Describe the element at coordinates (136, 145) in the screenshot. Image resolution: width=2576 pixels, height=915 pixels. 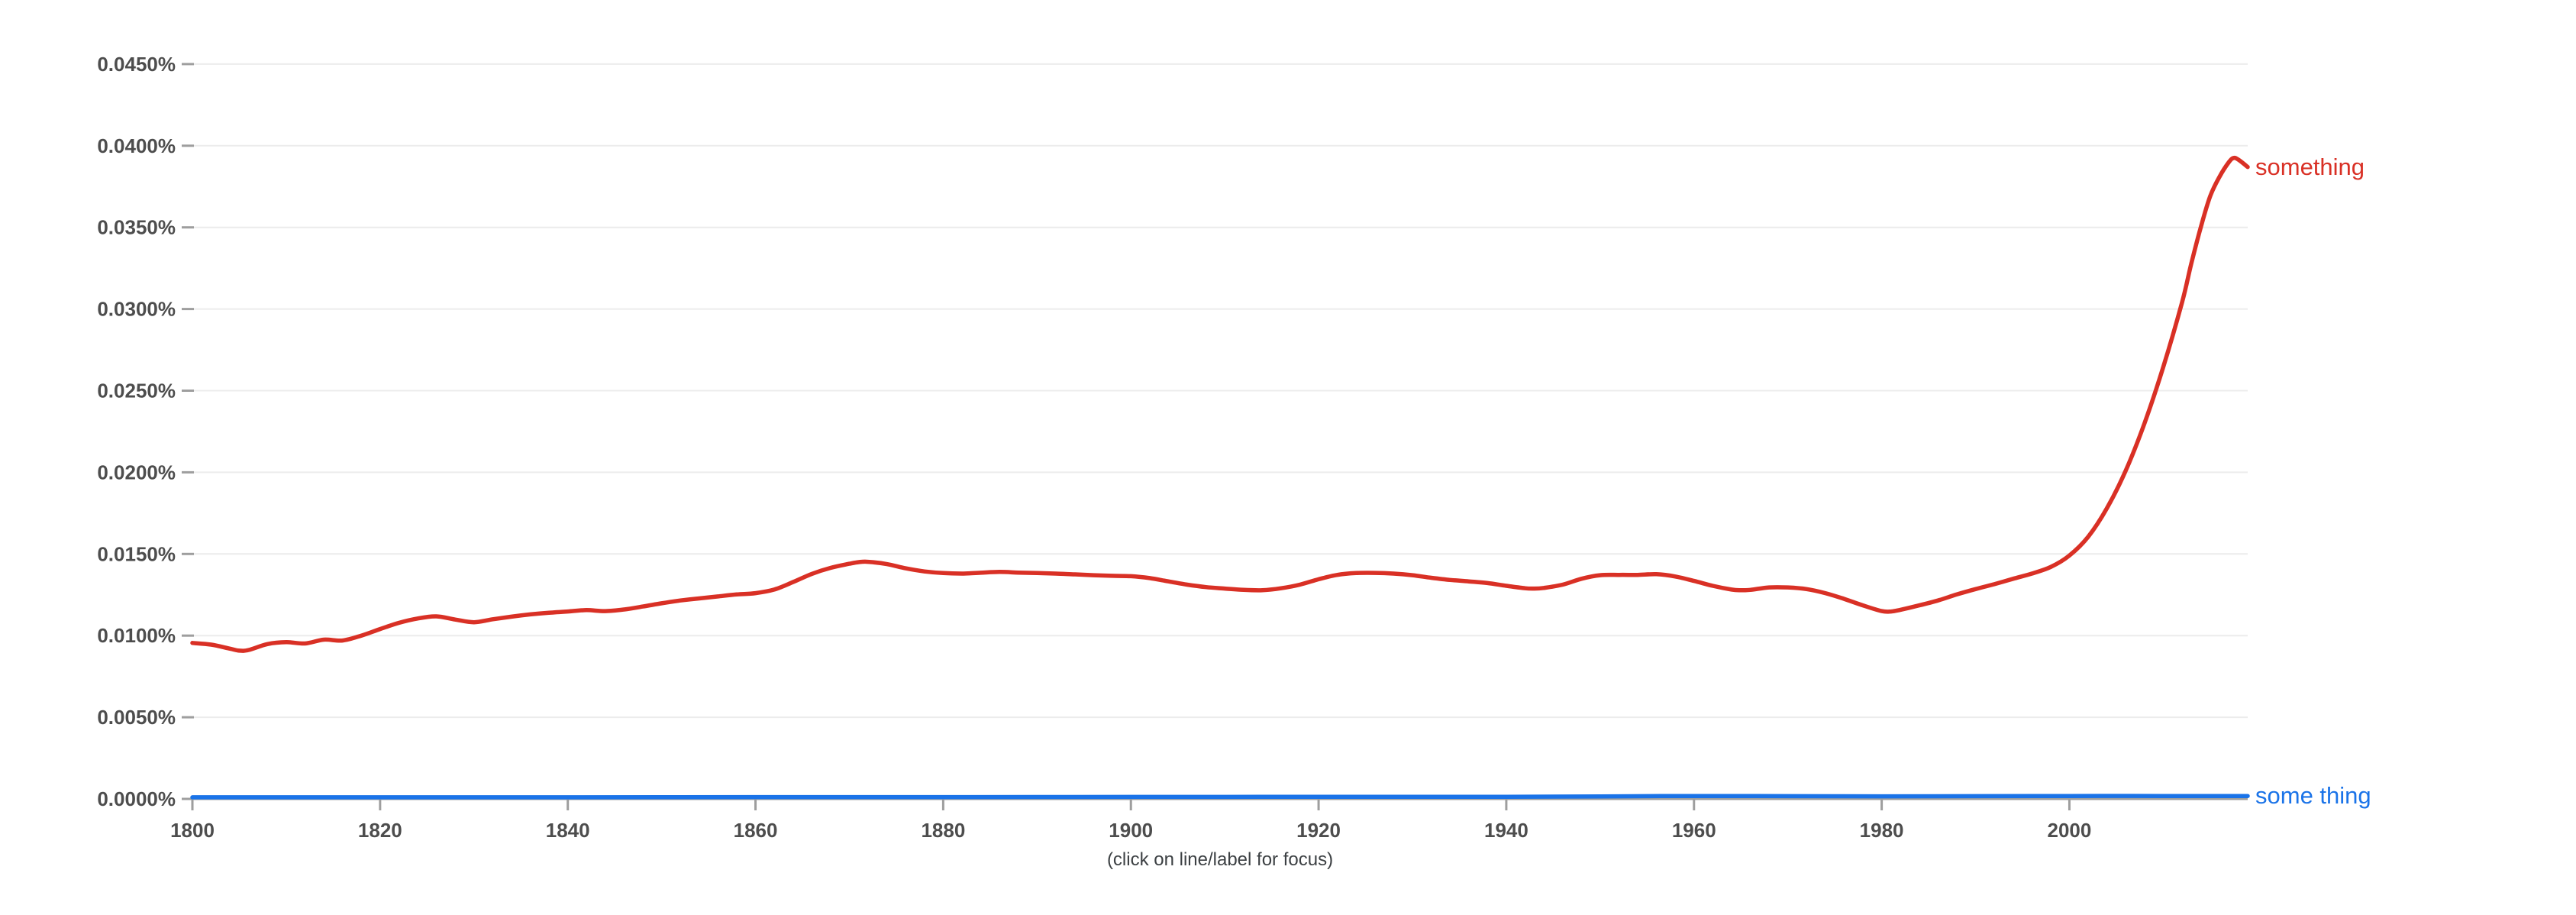
I see `y-tick-label: 0.0400%` at that location.